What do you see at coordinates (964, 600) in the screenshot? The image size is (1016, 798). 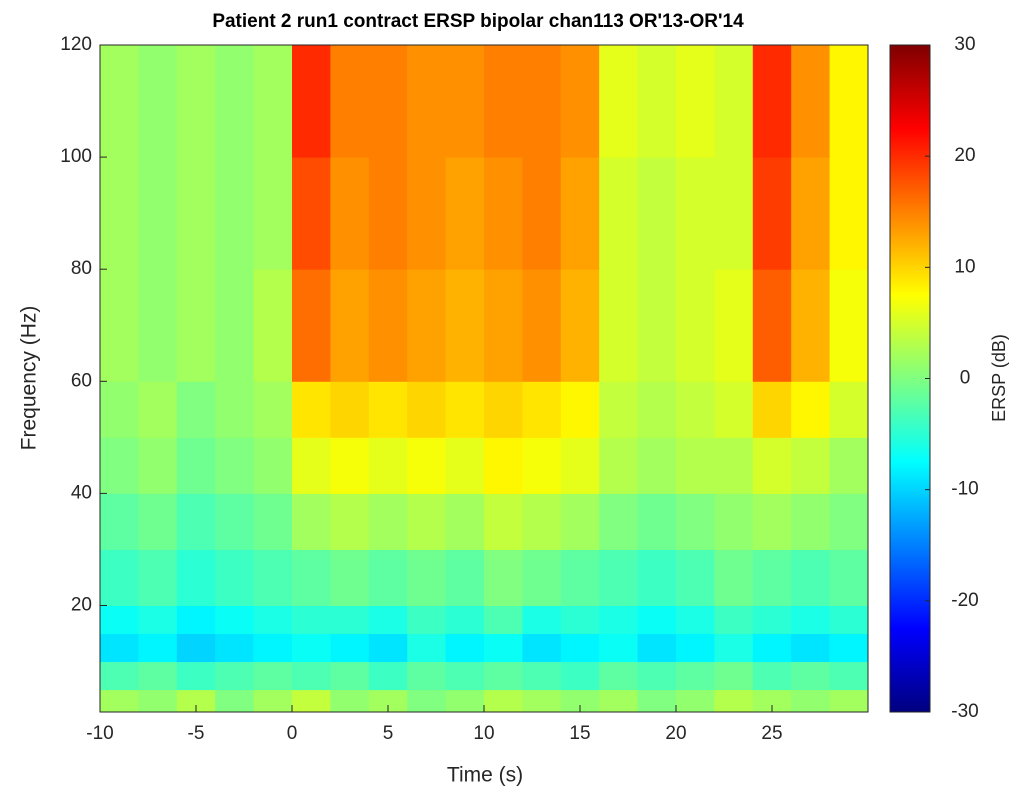 I see `colorbar-tick-label: -20` at bounding box center [964, 600].